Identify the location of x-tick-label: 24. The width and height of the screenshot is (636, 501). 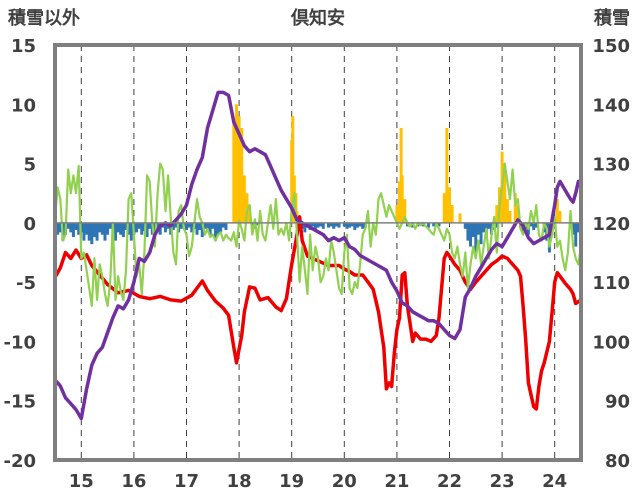
(554, 481).